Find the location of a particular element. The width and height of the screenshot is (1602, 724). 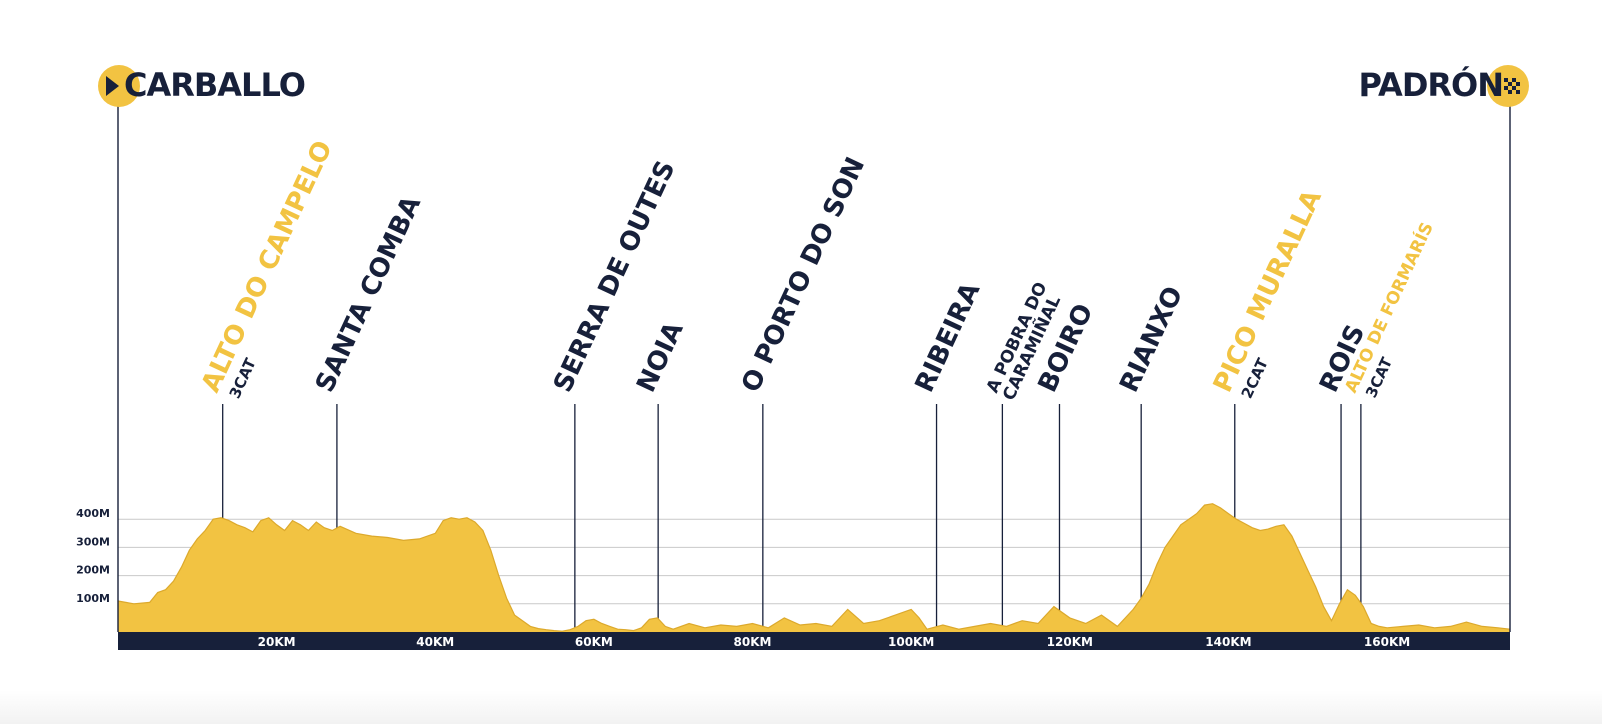

waypoint-label: NOIA is located at coordinates (660, 357).